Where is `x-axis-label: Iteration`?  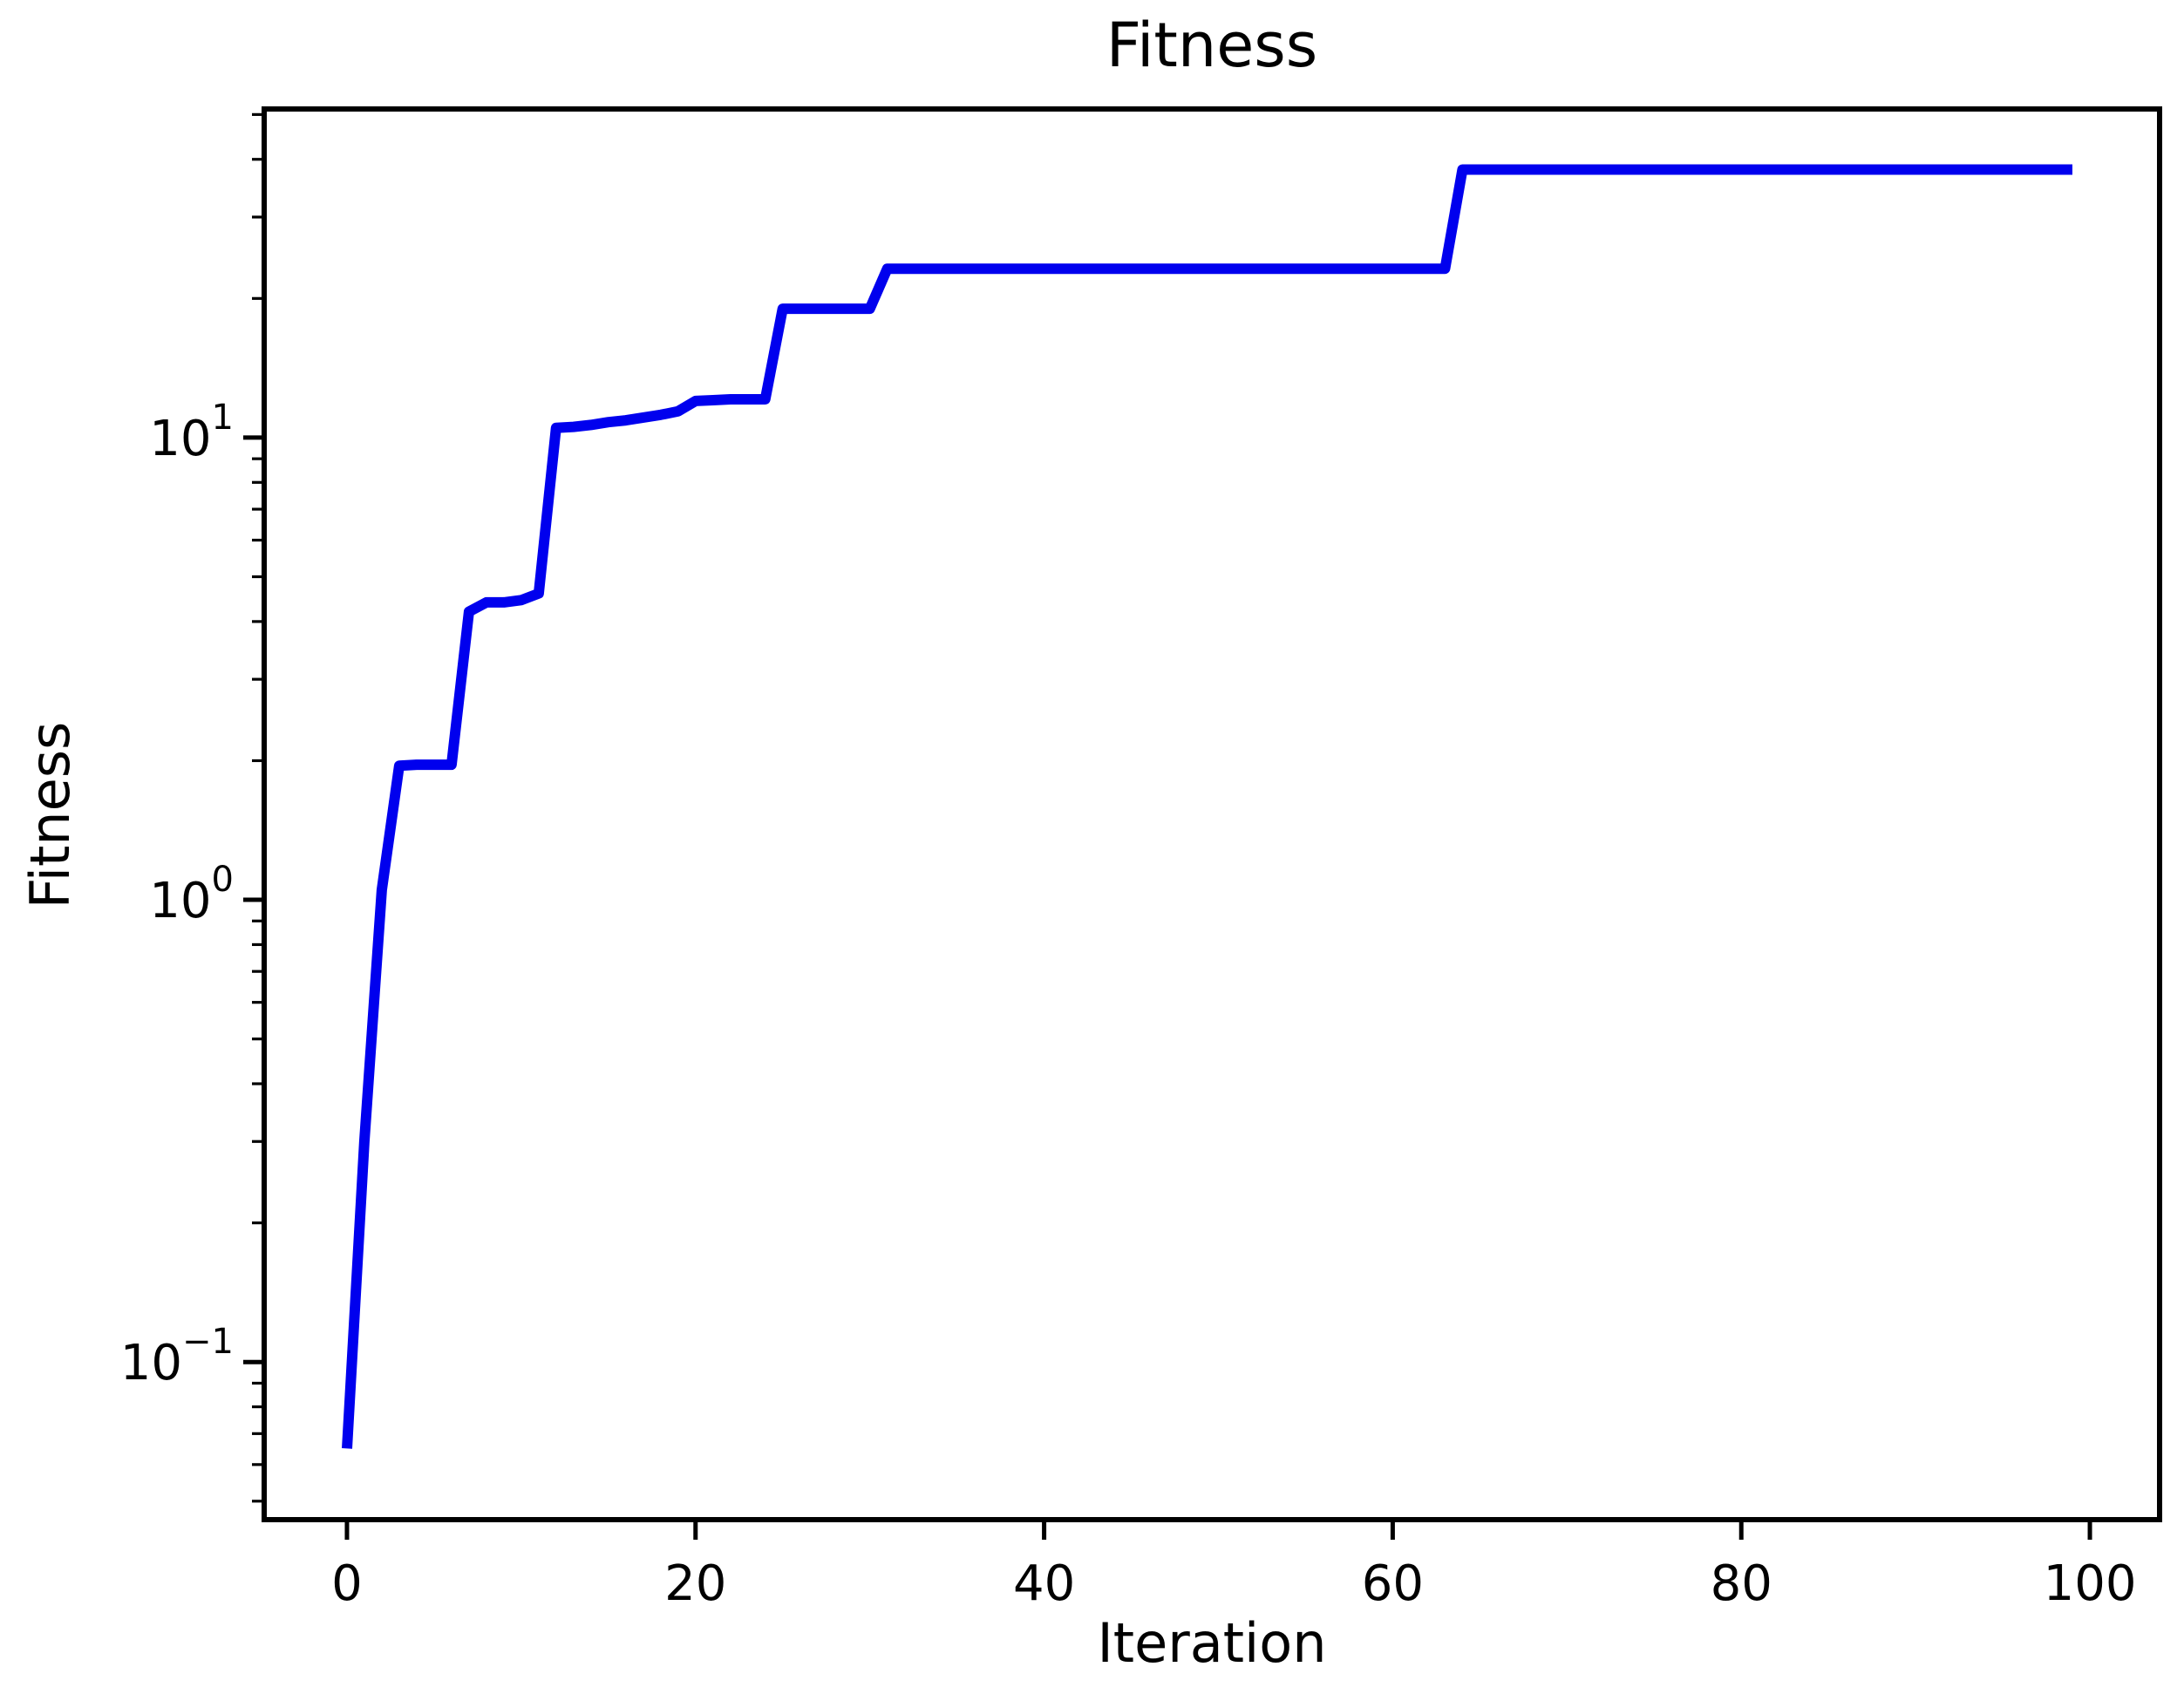
x-axis-label: Iteration is located at coordinates (1212, 1643).